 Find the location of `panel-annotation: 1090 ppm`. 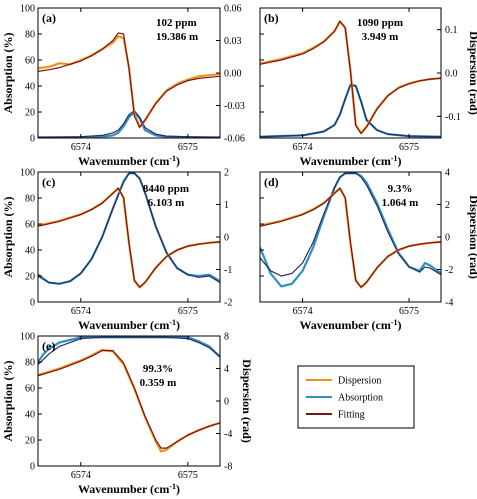

panel-annotation: 1090 ppm is located at coordinates (380, 23).